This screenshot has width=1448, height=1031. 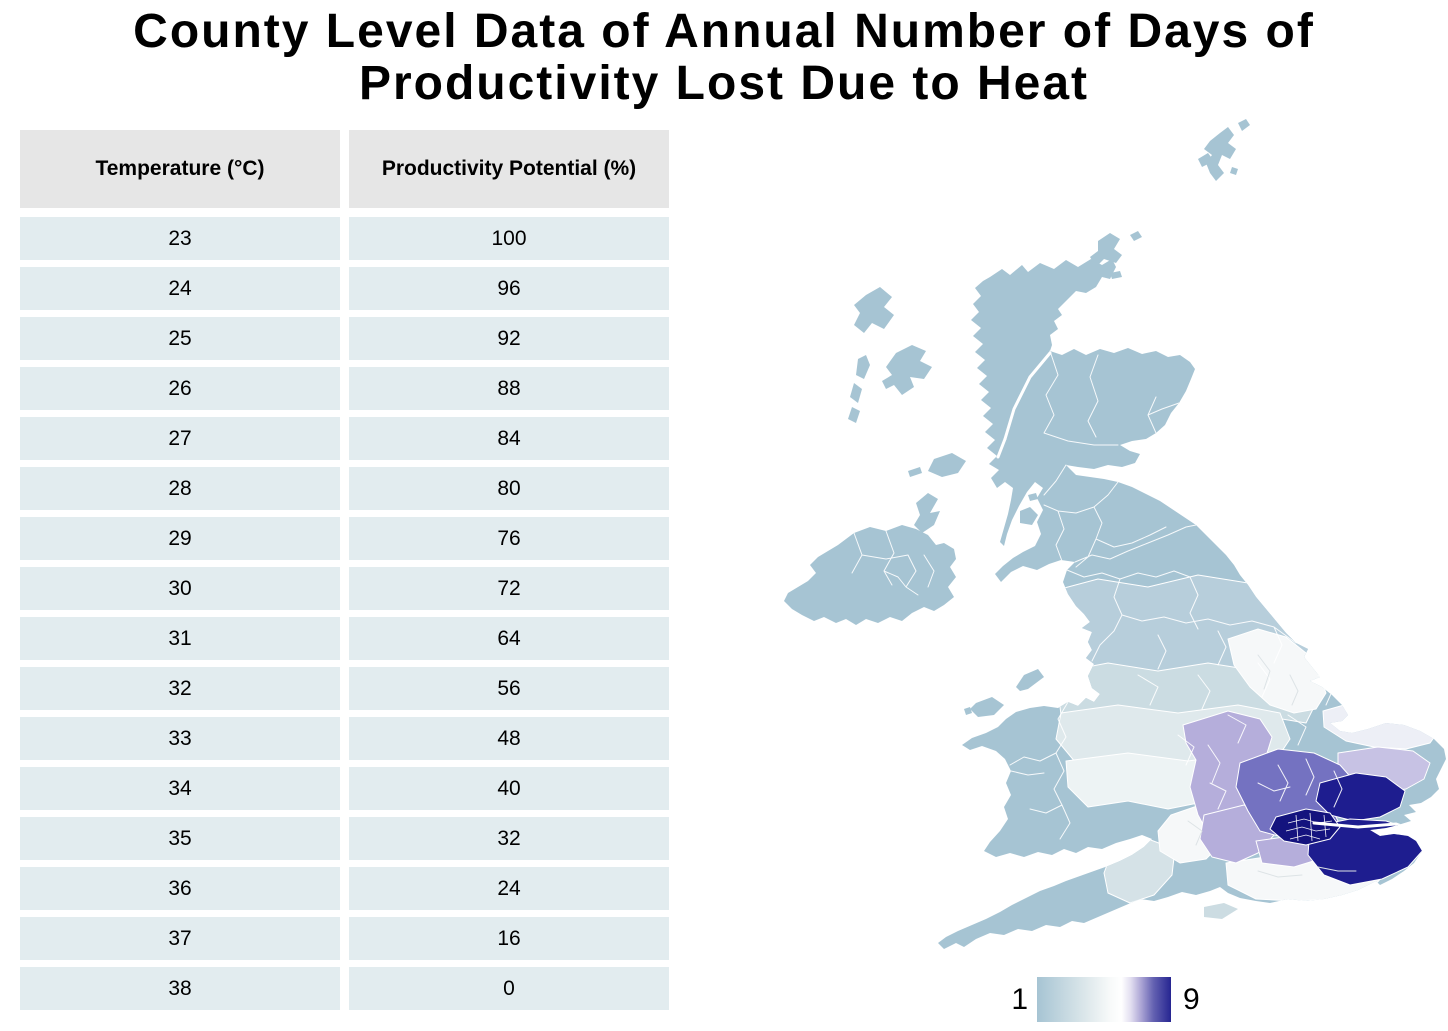 I want to click on temperature-cell: 26, so click(x=180, y=388).